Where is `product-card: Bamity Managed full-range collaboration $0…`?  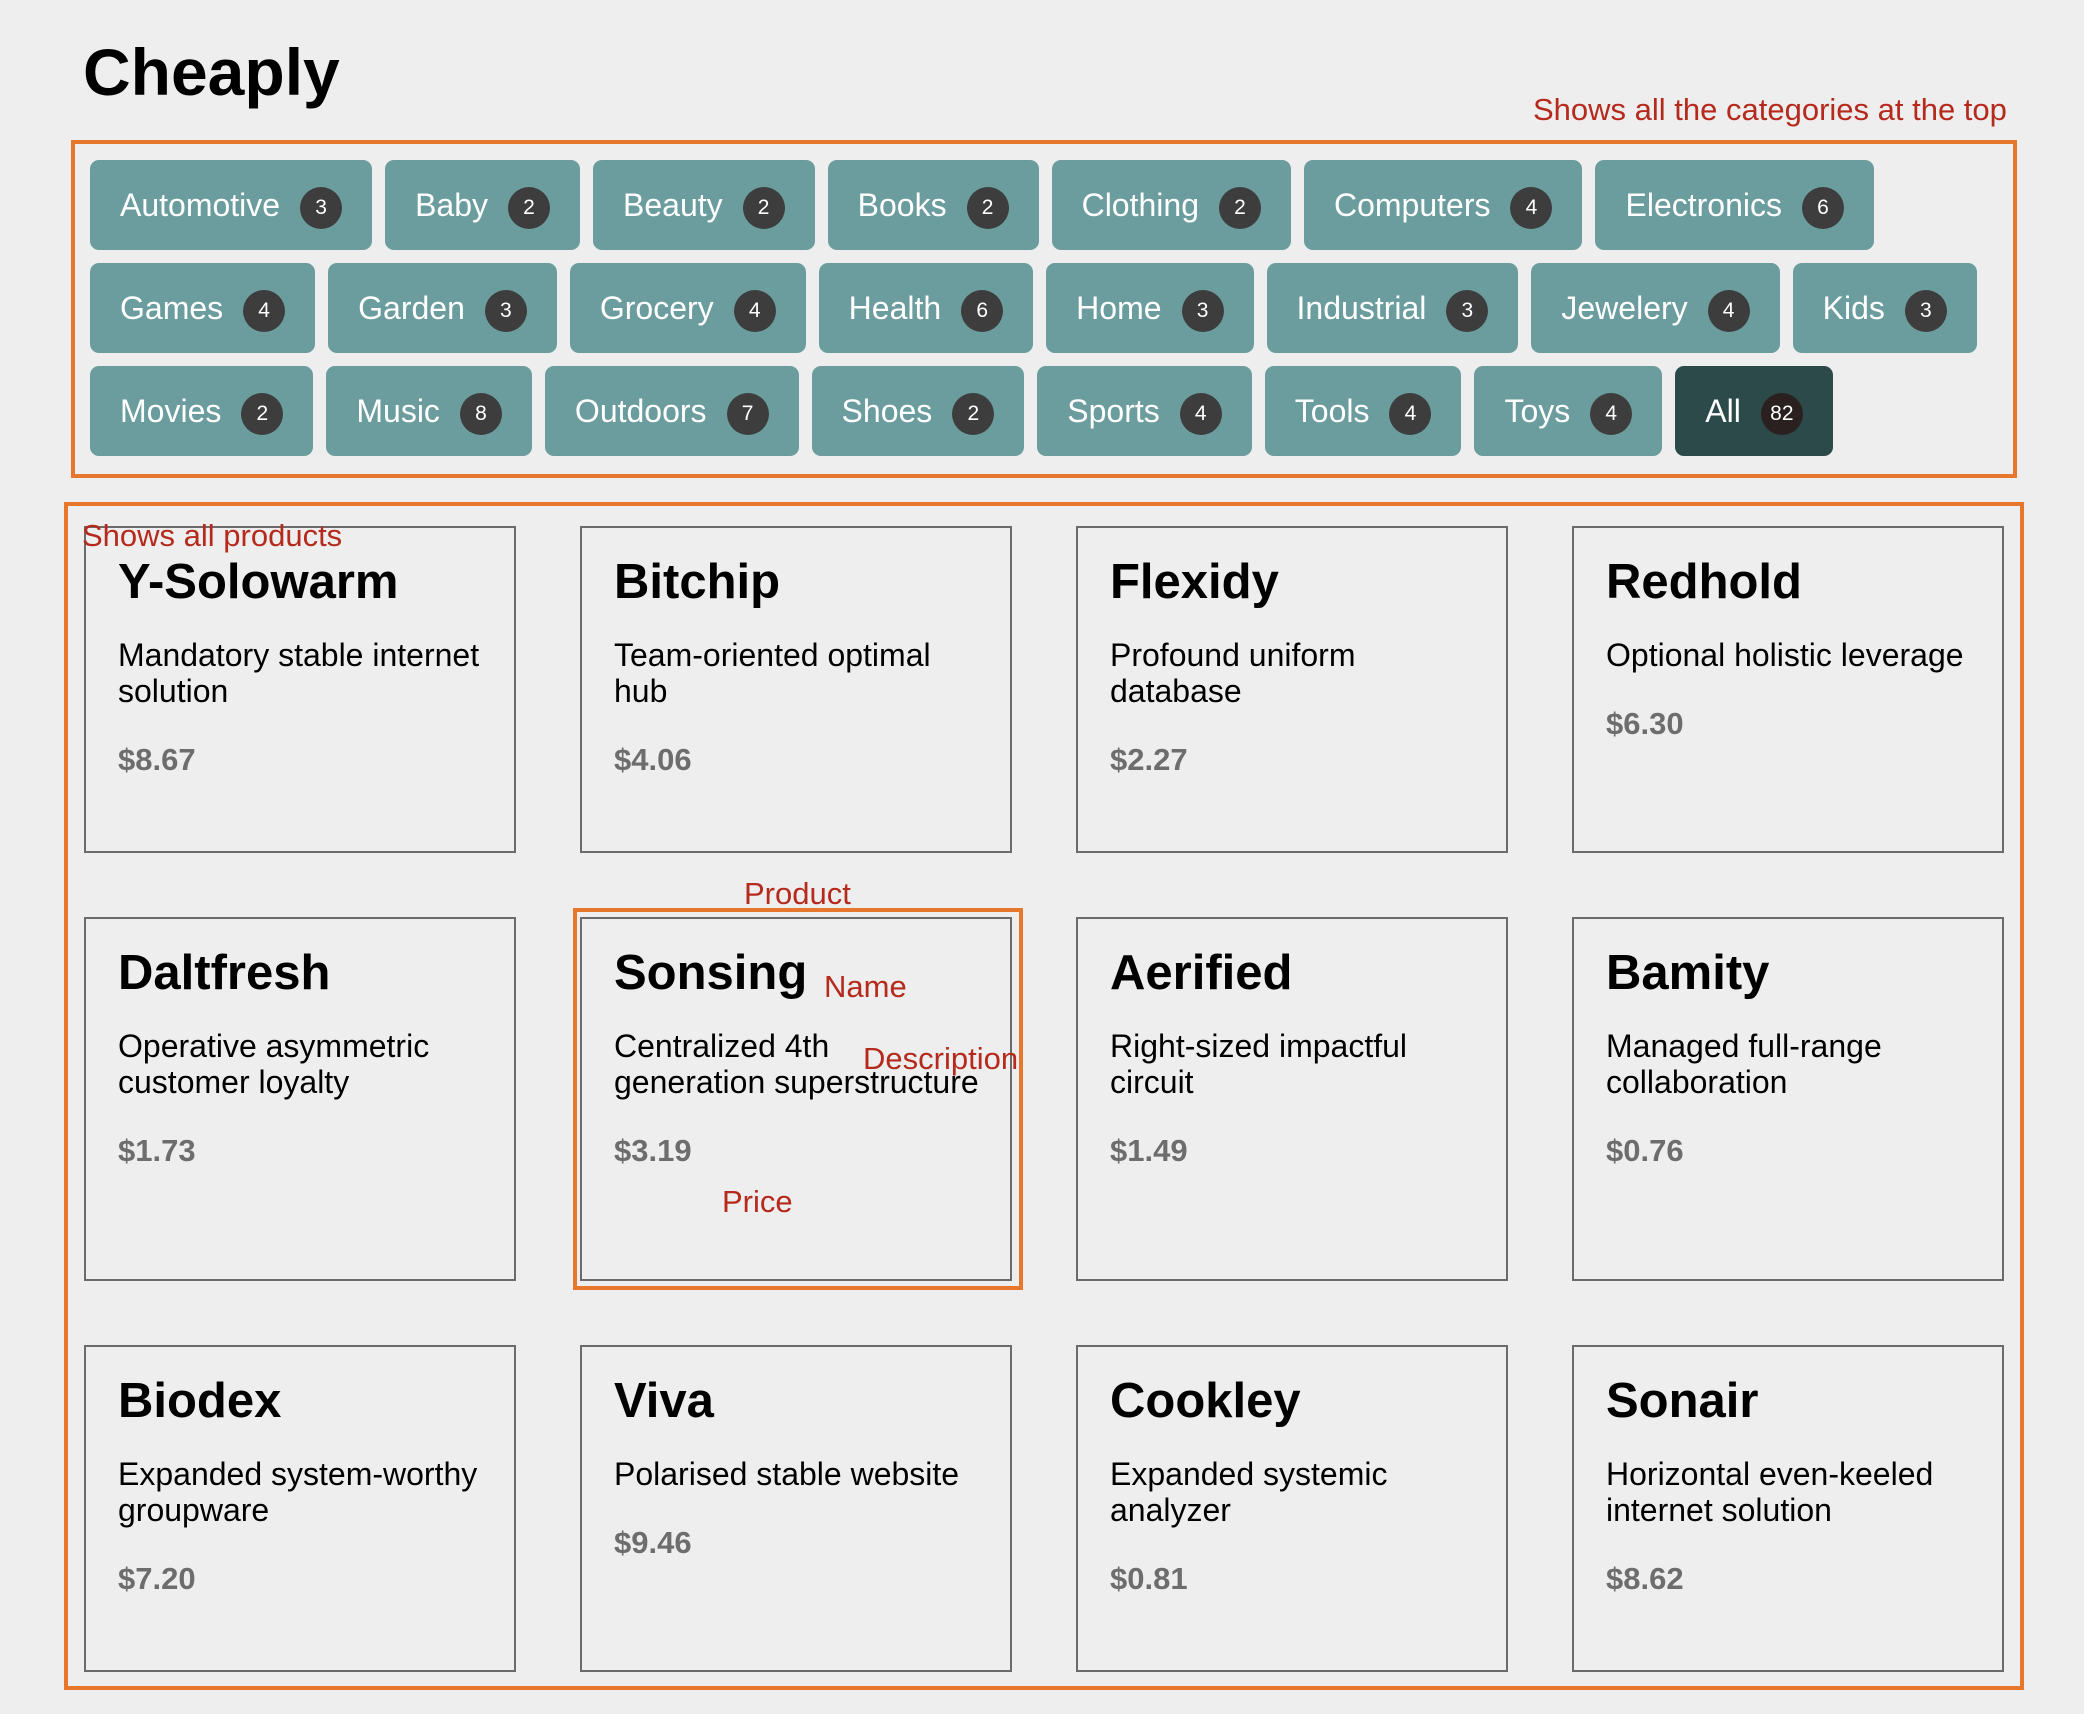 product-card: Bamity Managed full-range collaboration $0… is located at coordinates (1788, 1099).